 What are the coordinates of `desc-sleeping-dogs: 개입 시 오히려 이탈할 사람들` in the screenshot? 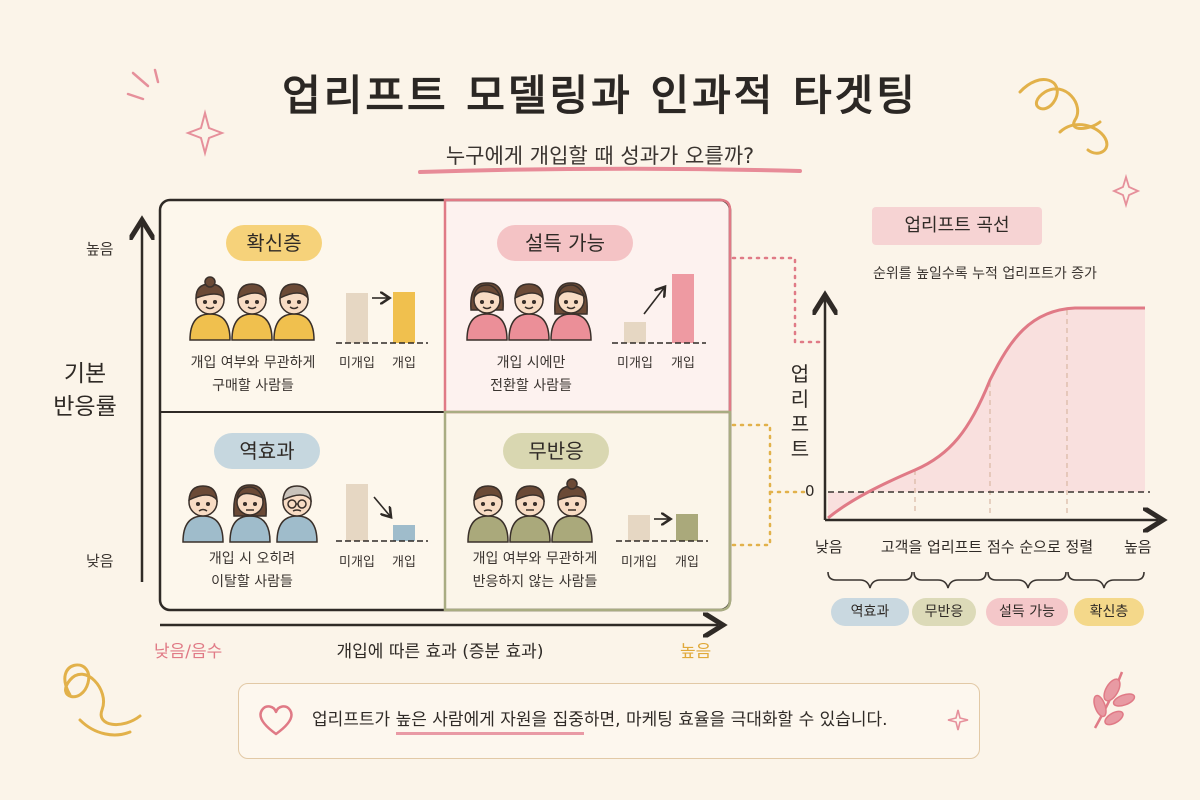 It's located at (252, 570).